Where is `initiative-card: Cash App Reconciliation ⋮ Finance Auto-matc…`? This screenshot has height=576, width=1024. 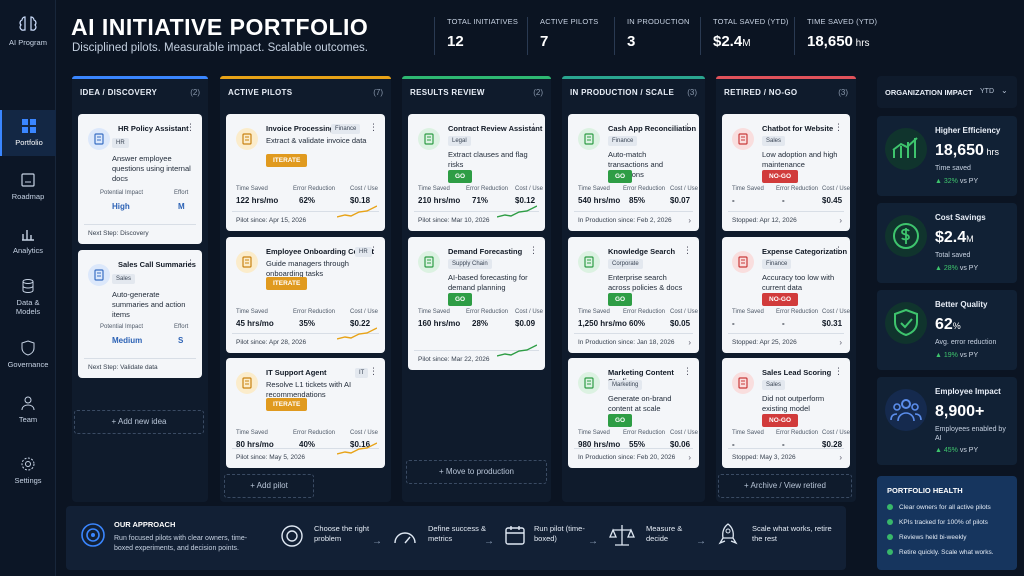 initiative-card: Cash App Reconciliation ⋮ Finance Auto-matc… is located at coordinates (633, 172).